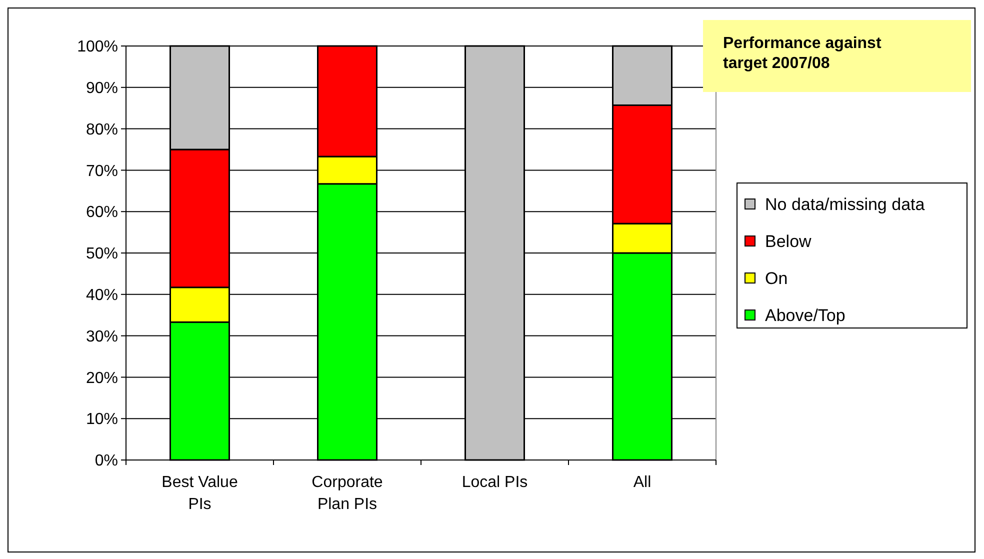 The height and width of the screenshot is (559, 984). I want to click on y-tick-label: 80%, so click(102, 129).